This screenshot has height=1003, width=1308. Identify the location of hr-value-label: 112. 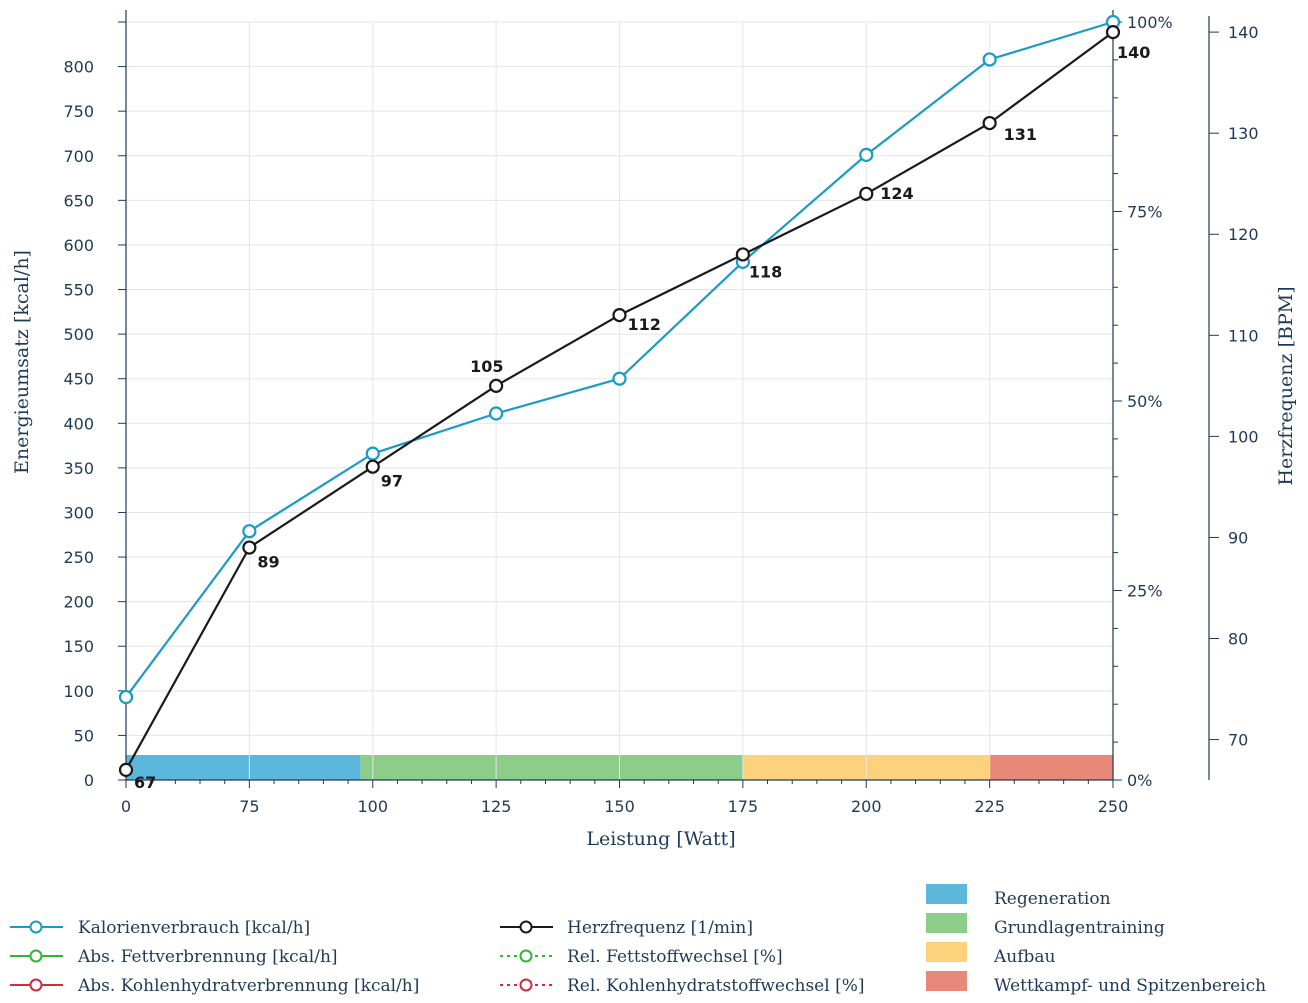
(644, 324).